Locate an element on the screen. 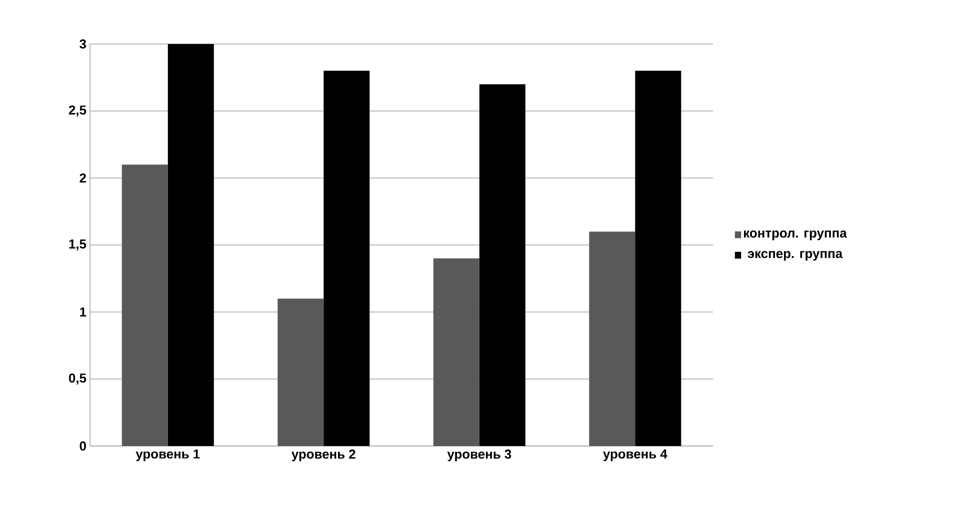 The height and width of the screenshot is (506, 963). y-tick-label: 0 is located at coordinates (83, 446).